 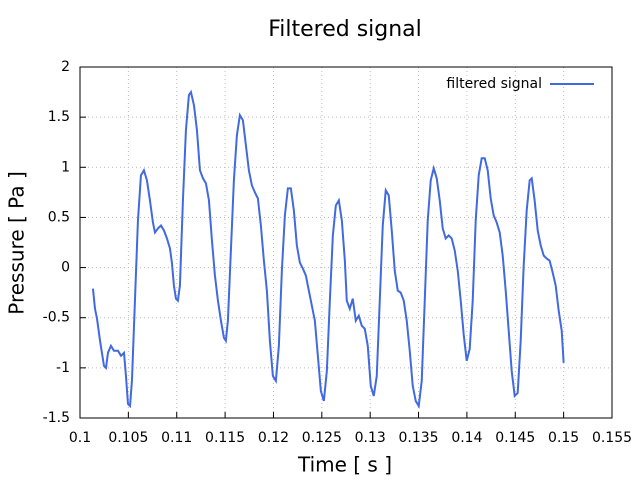 What do you see at coordinates (225, 438) in the screenshot?
I see `x-tick-label: 0.115` at bounding box center [225, 438].